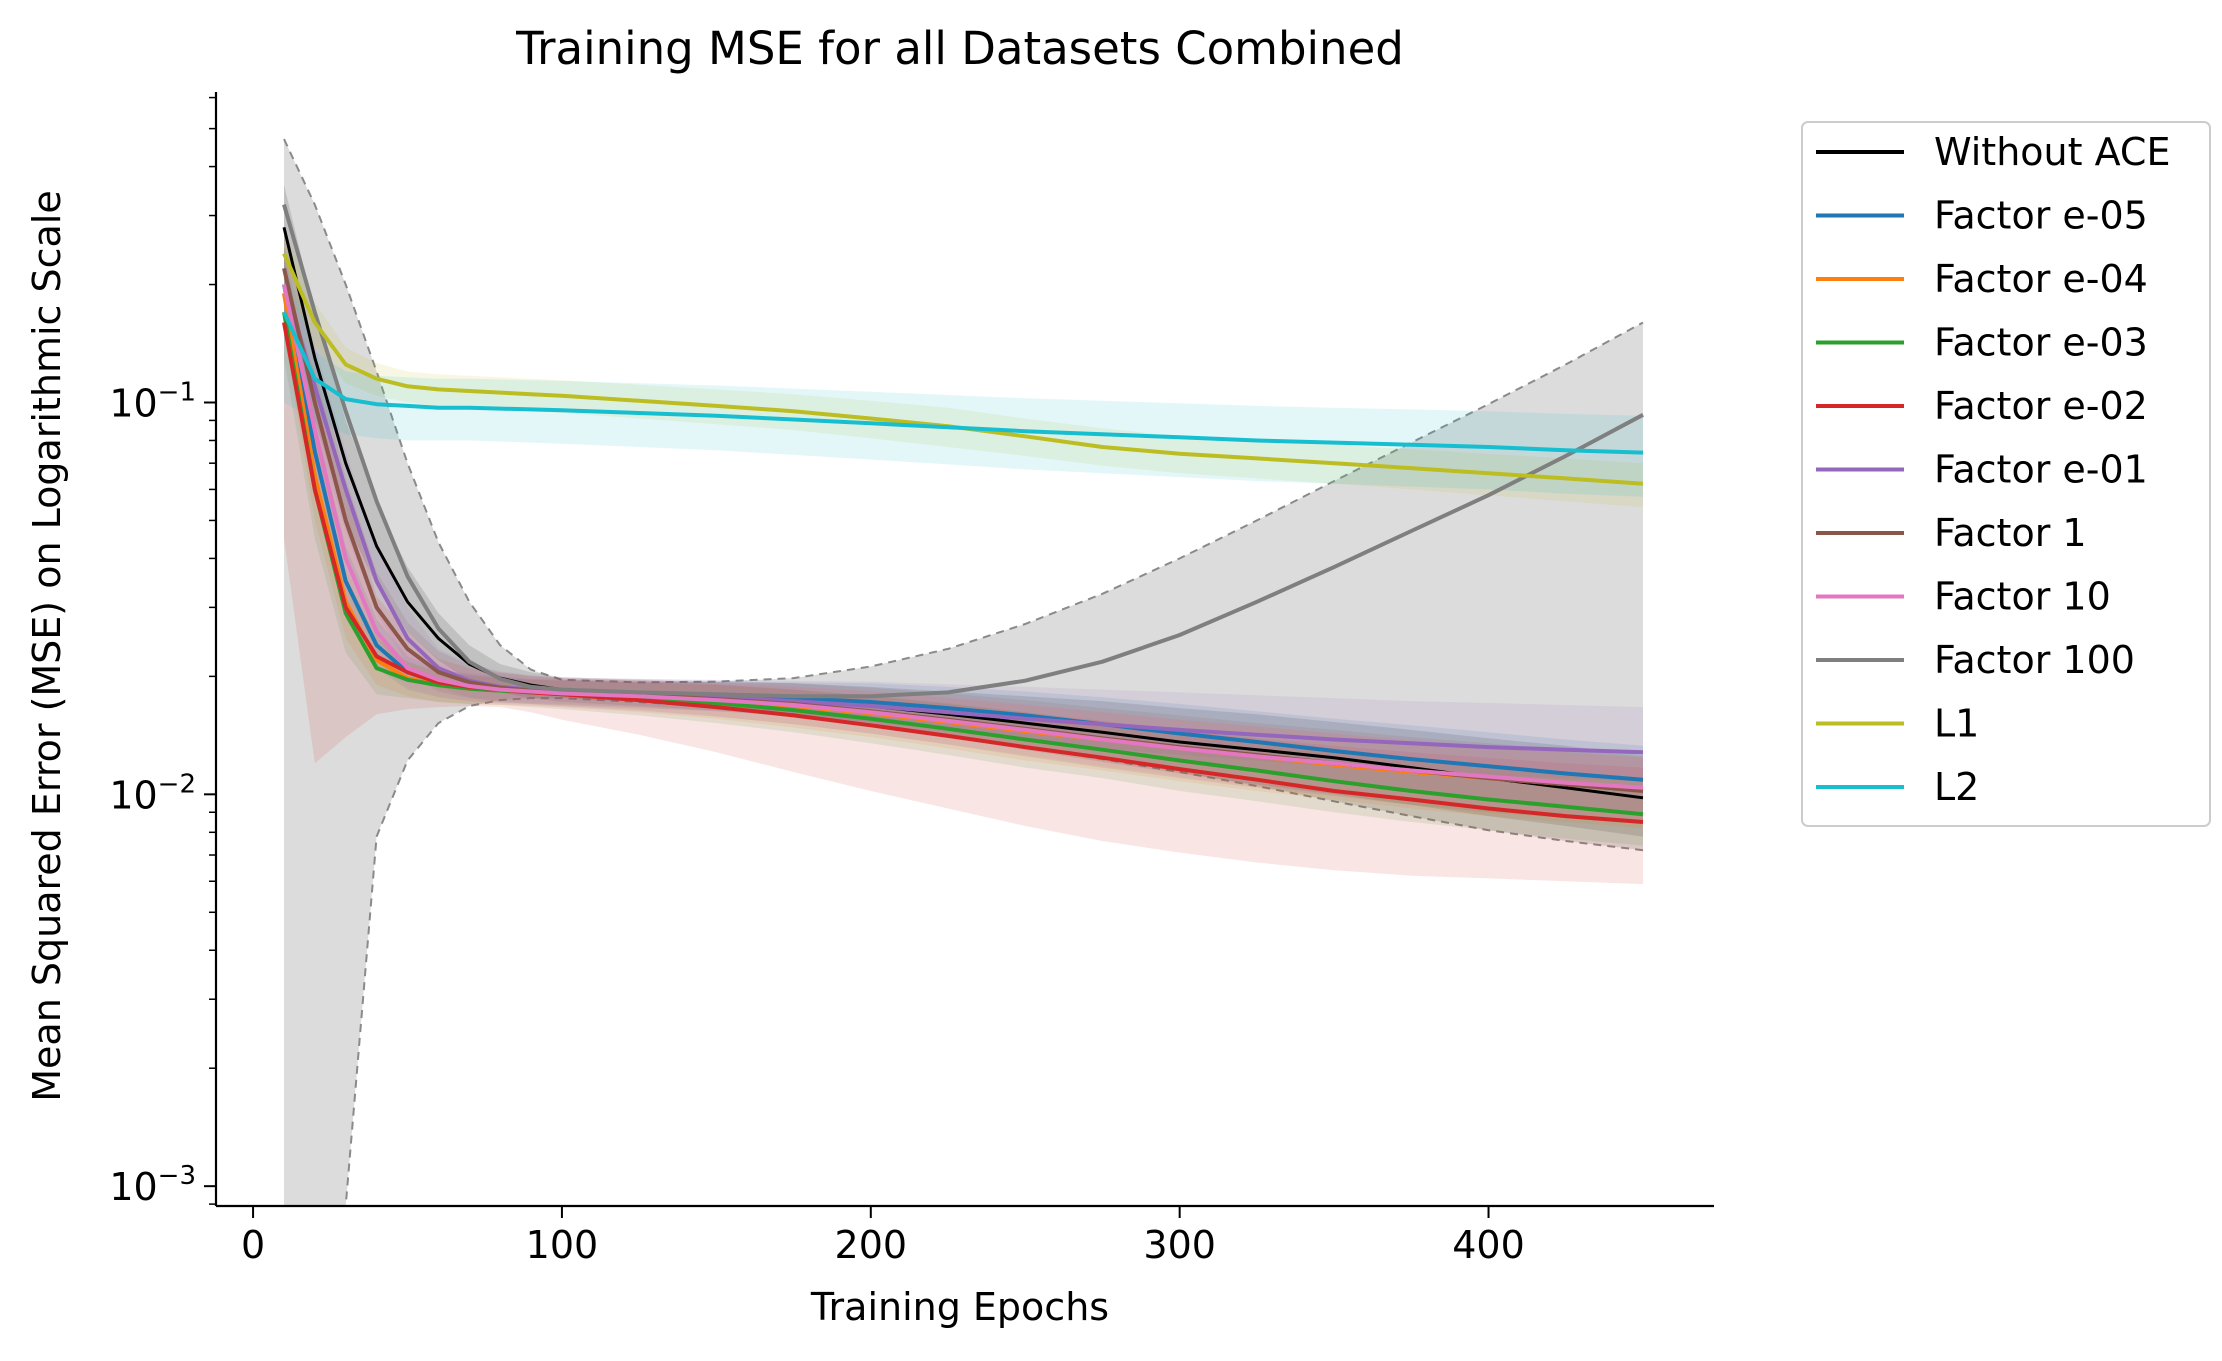 Image resolution: width=2222 pixels, height=1361 pixels. I want to click on legend-item-l1: L1, so click(1897, 724).